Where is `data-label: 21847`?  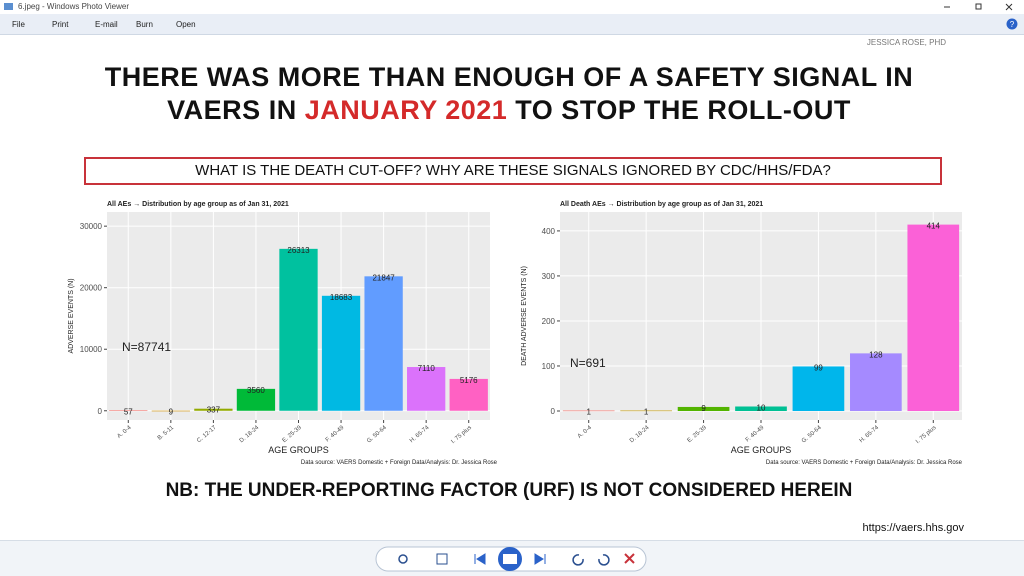
data-label: 21847 is located at coordinates (383, 277).